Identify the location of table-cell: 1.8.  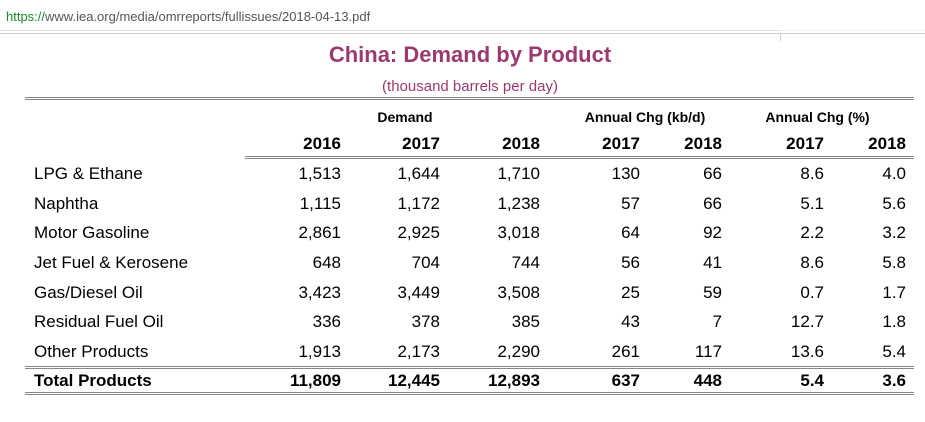
(894, 321).